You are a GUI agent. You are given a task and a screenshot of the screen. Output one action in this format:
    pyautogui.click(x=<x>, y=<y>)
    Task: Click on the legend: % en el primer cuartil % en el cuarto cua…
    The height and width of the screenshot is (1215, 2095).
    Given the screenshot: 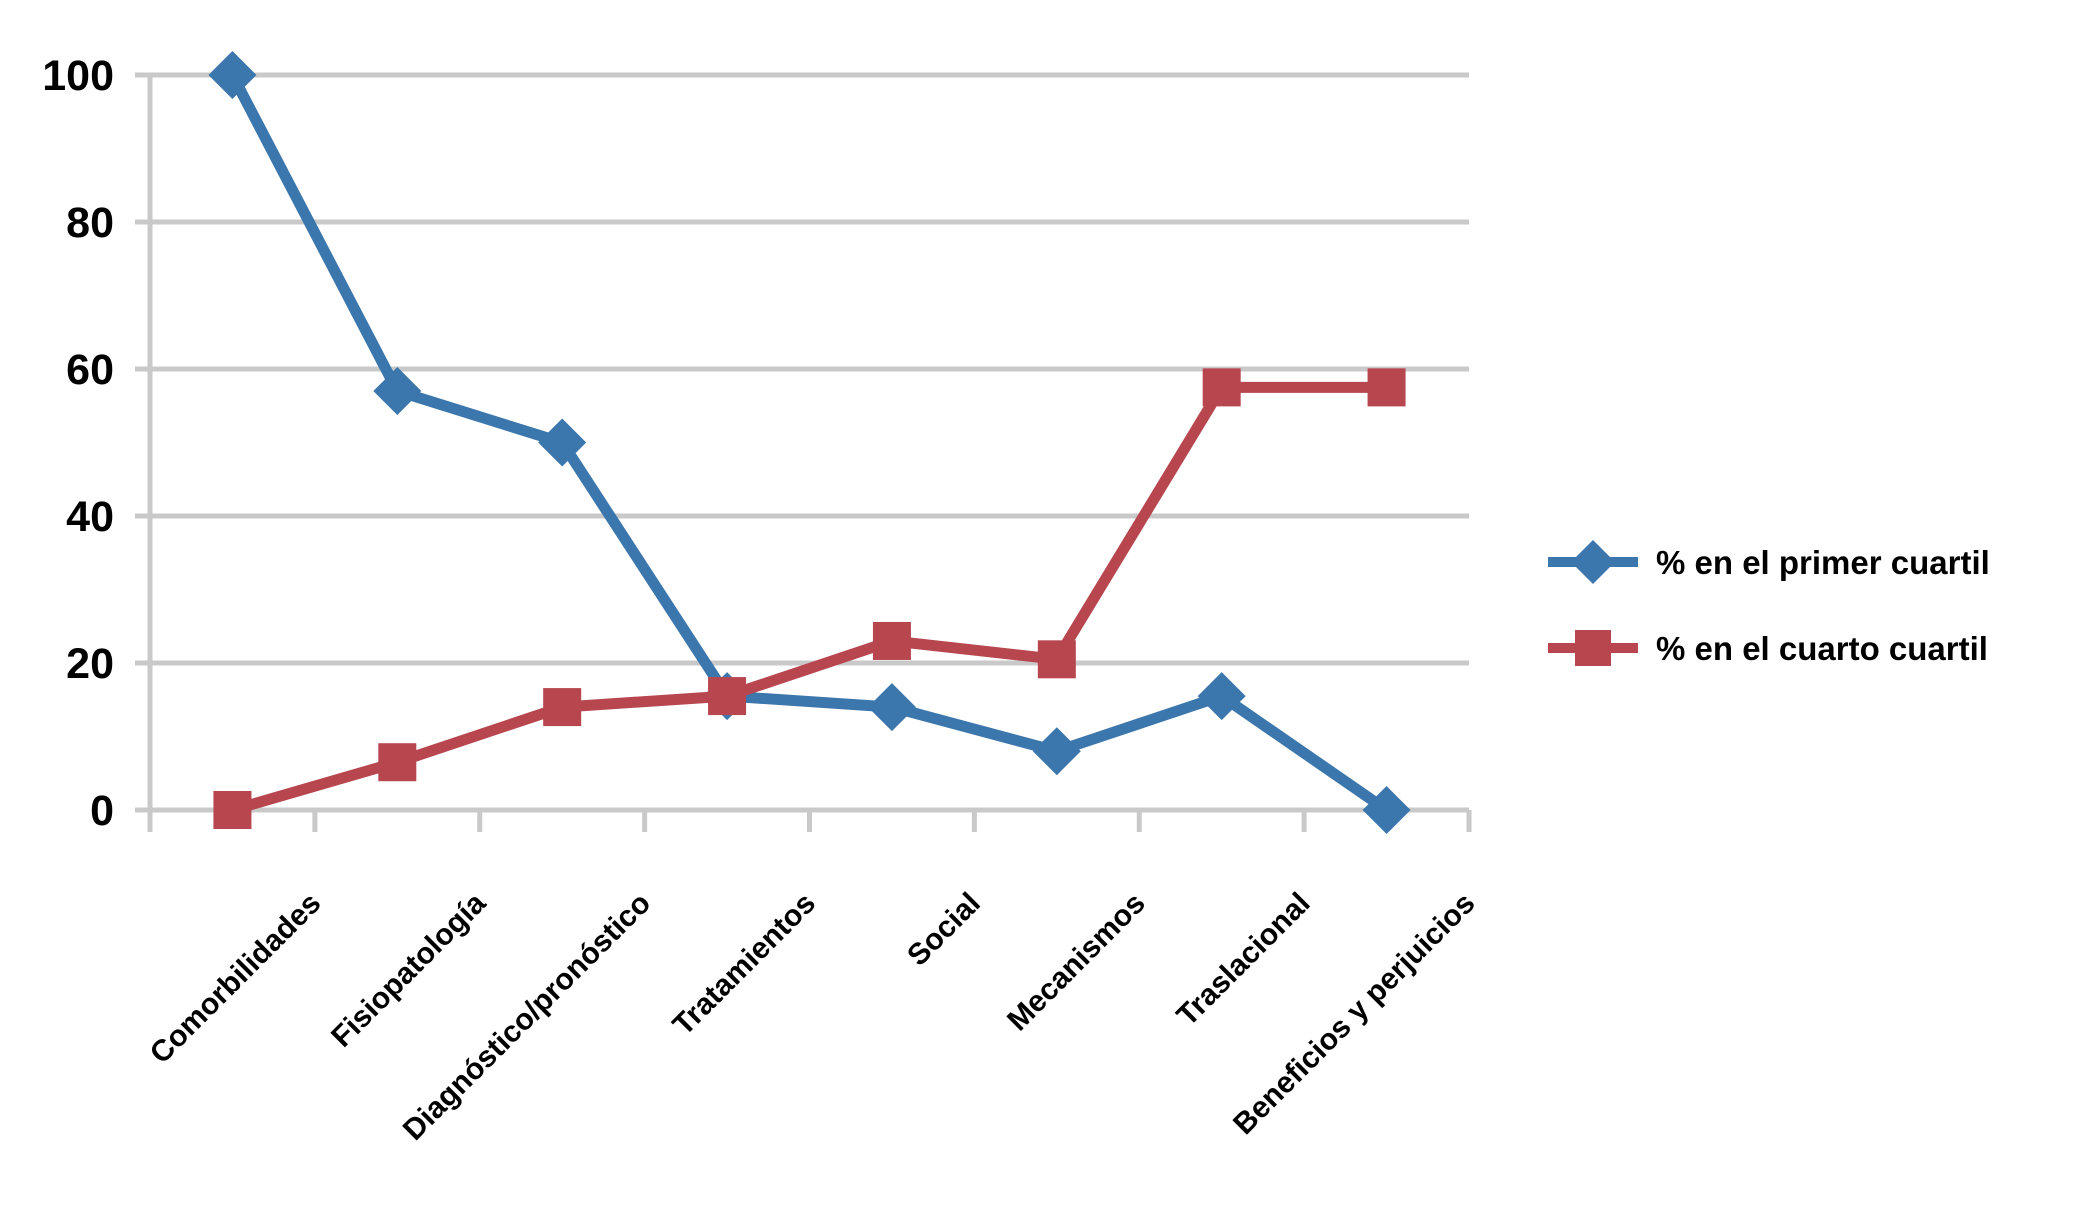 What is the action you would take?
    pyautogui.click(x=1769, y=603)
    